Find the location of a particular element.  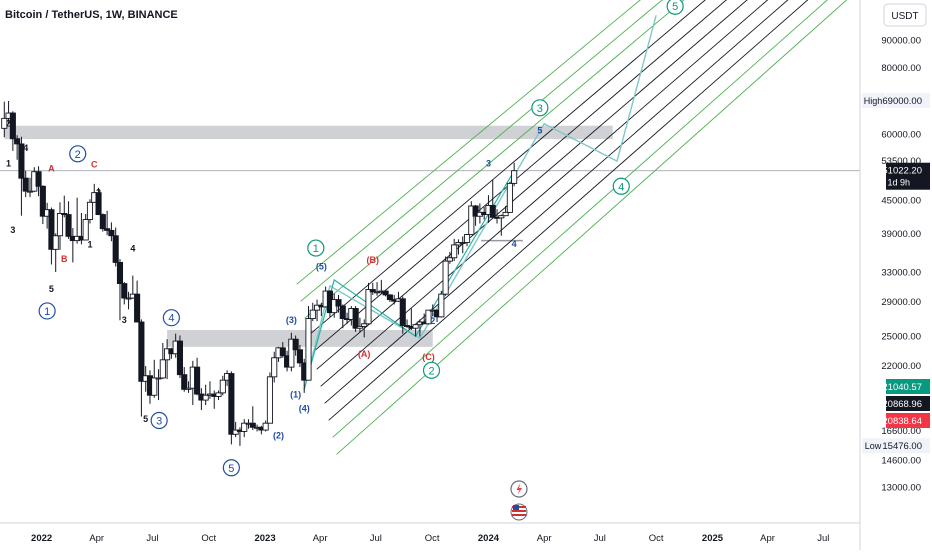

low-value: 15476.00 is located at coordinates (902, 446).